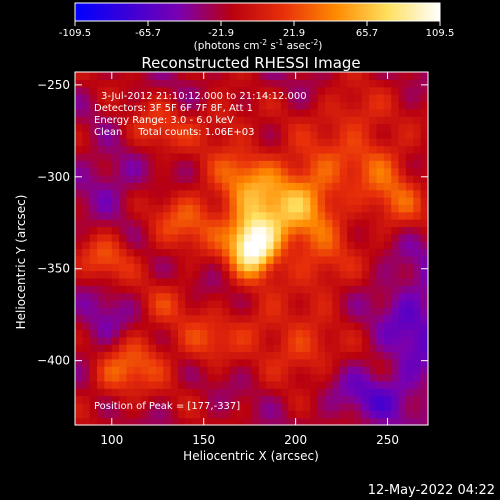 Image resolution: width=500 pixels, height=500 pixels. I want to click on colorbar-tick-label: 65.7, so click(367, 33).